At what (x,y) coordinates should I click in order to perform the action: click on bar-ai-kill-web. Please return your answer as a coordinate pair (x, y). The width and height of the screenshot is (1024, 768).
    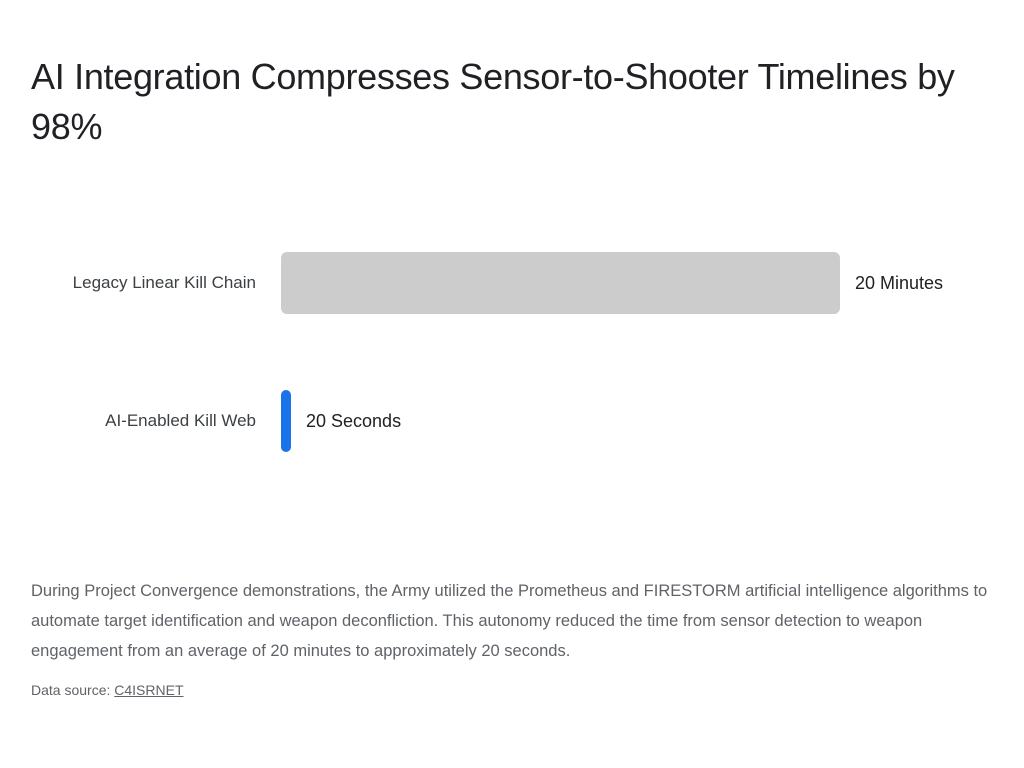
    Looking at the image, I should click on (286, 421).